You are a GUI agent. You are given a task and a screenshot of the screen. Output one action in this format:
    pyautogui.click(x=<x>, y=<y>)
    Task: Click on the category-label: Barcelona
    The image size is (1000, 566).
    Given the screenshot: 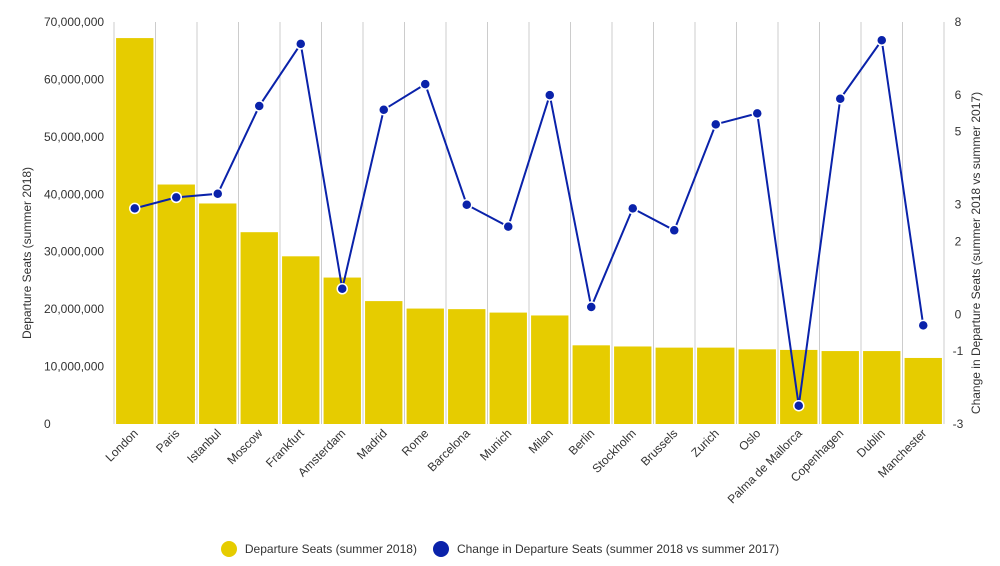 What is the action you would take?
    pyautogui.click(x=449, y=450)
    